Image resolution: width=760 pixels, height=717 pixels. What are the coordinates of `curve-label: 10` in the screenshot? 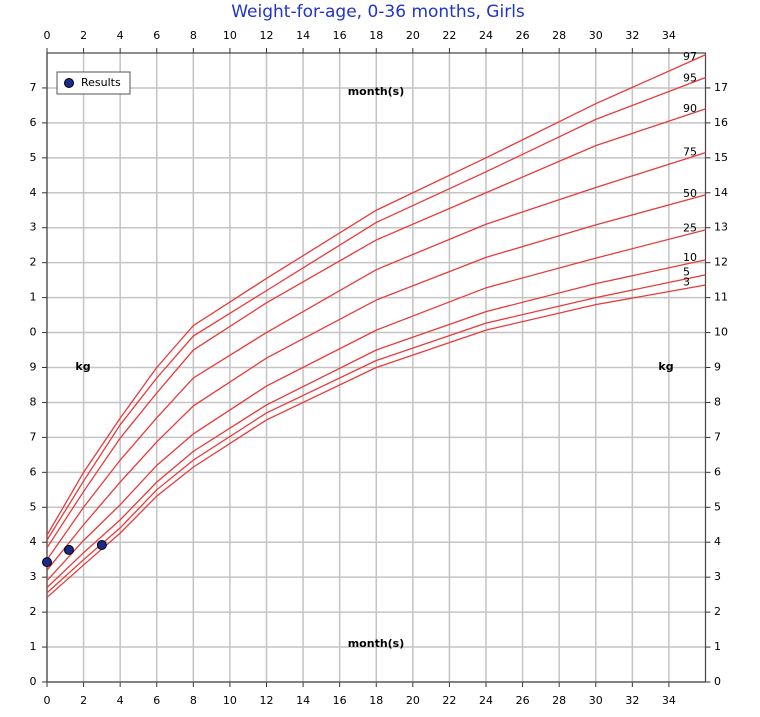 It's located at (690, 257).